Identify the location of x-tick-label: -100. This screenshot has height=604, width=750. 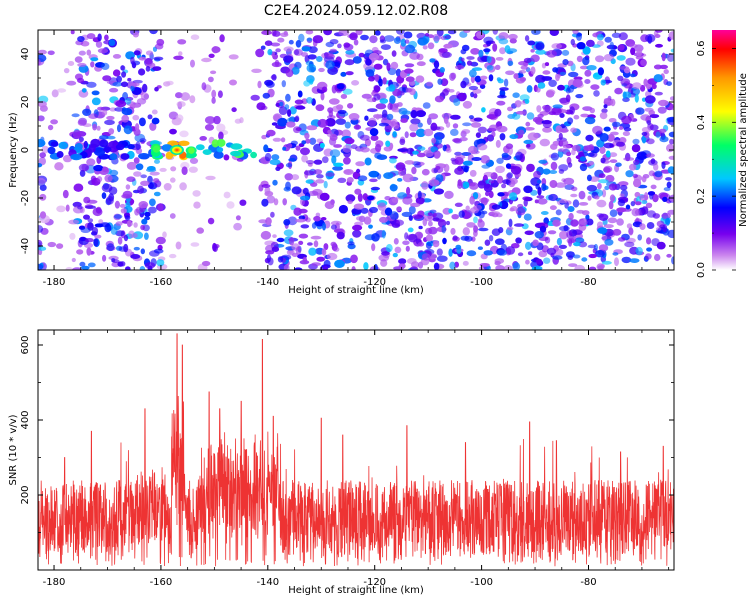
(481, 582).